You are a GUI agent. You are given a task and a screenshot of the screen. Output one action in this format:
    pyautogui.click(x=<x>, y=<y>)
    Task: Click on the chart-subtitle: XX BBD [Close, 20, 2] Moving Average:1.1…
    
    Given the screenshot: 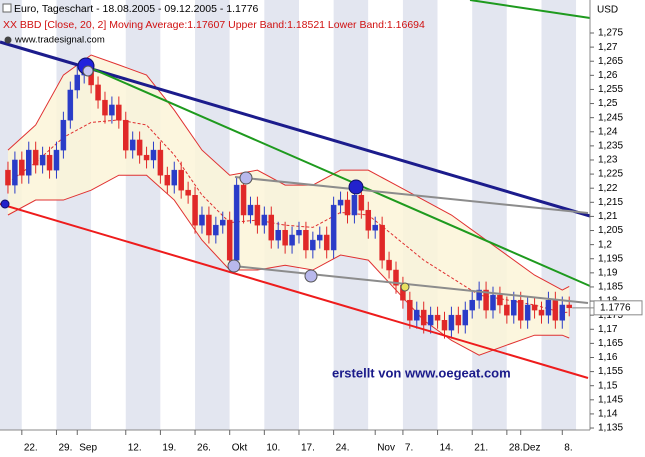 What is the action you would take?
    pyautogui.click(x=214, y=25)
    